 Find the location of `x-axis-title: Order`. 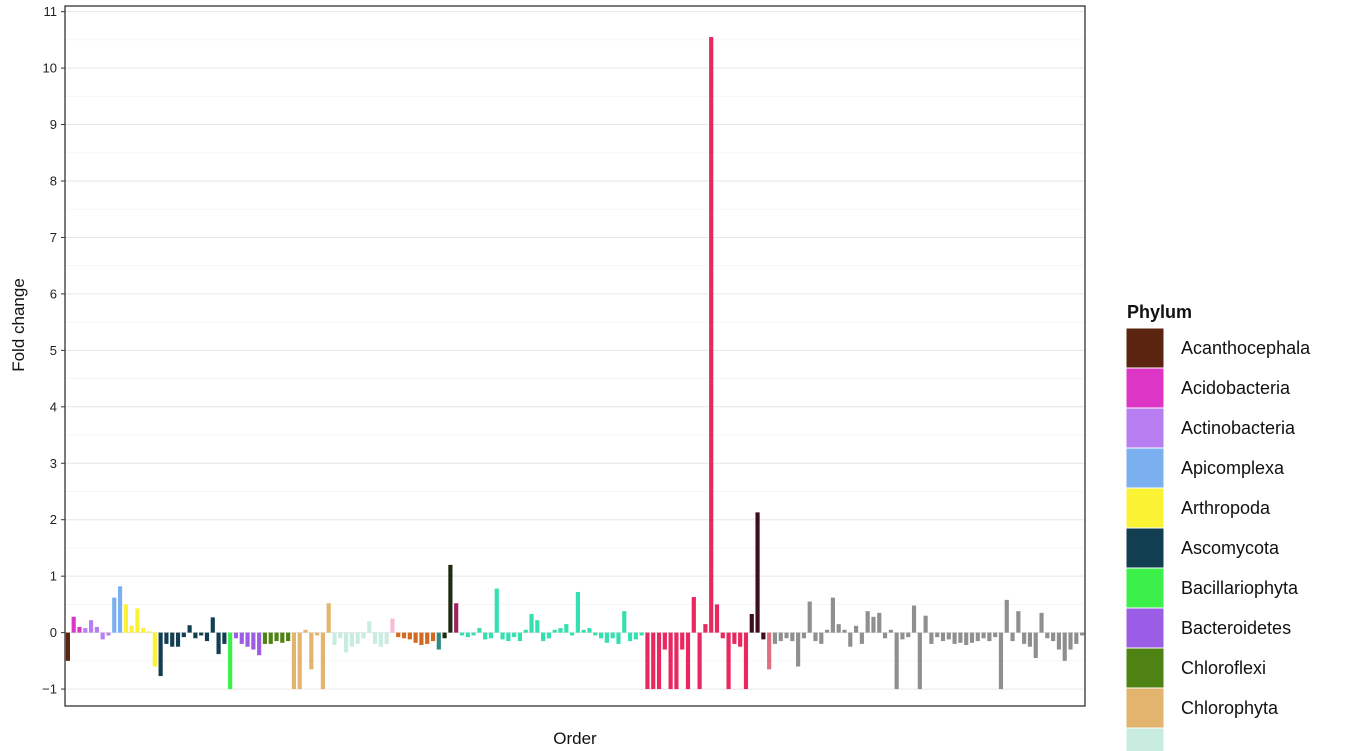

x-axis-title: Order is located at coordinates (575, 738).